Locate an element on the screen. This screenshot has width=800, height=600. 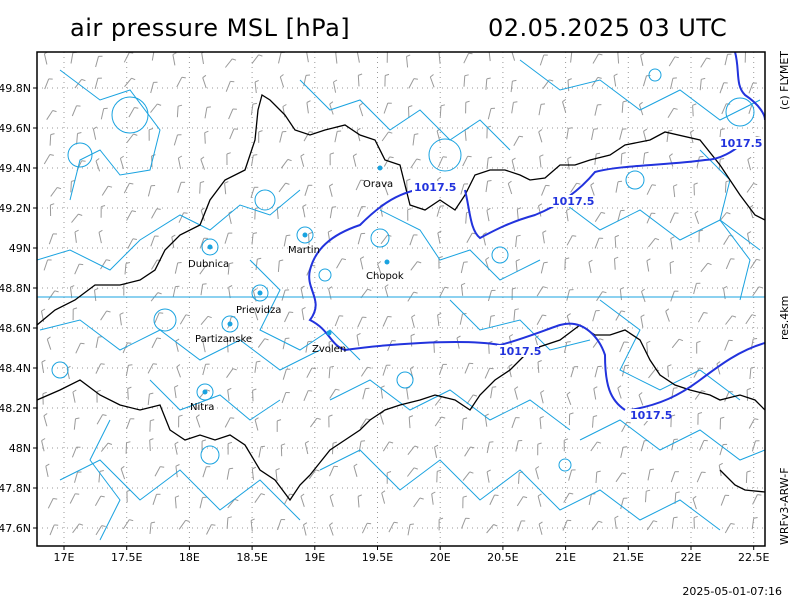
city-label-zvolen: Zvolen is located at coordinates (329, 349).